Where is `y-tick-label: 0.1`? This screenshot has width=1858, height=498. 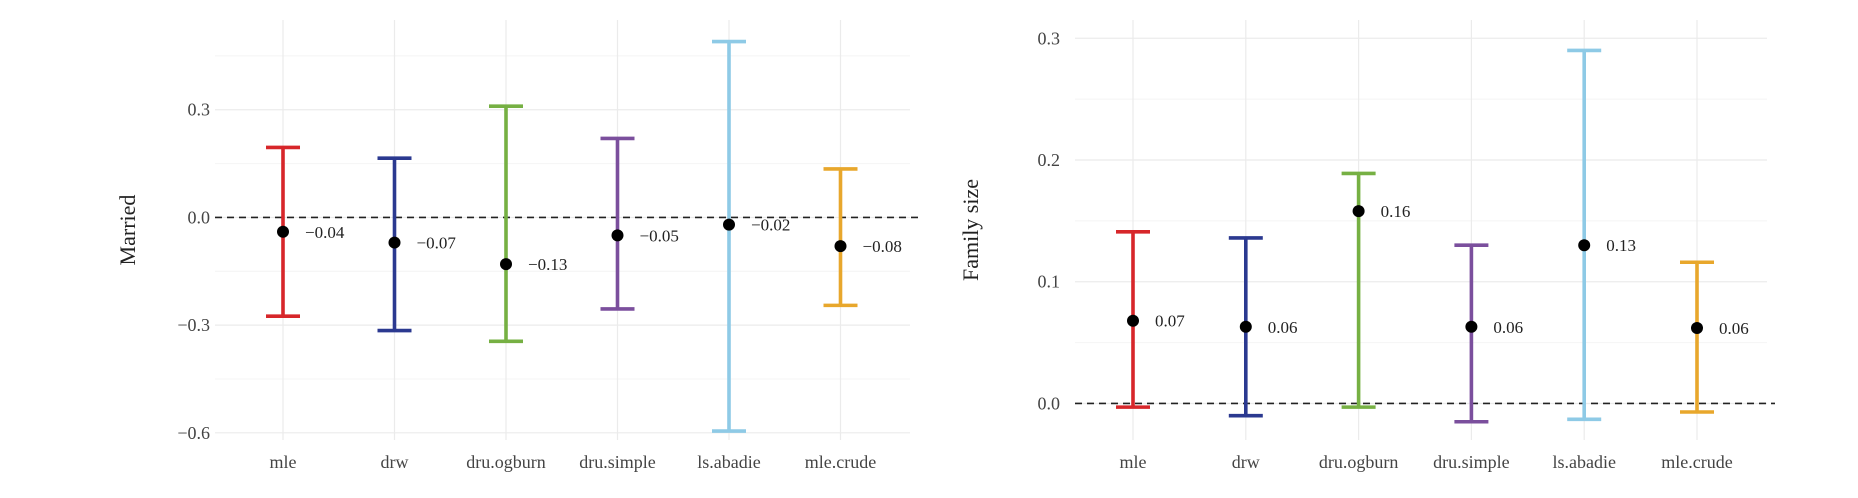 y-tick-label: 0.1 is located at coordinates (1049, 282).